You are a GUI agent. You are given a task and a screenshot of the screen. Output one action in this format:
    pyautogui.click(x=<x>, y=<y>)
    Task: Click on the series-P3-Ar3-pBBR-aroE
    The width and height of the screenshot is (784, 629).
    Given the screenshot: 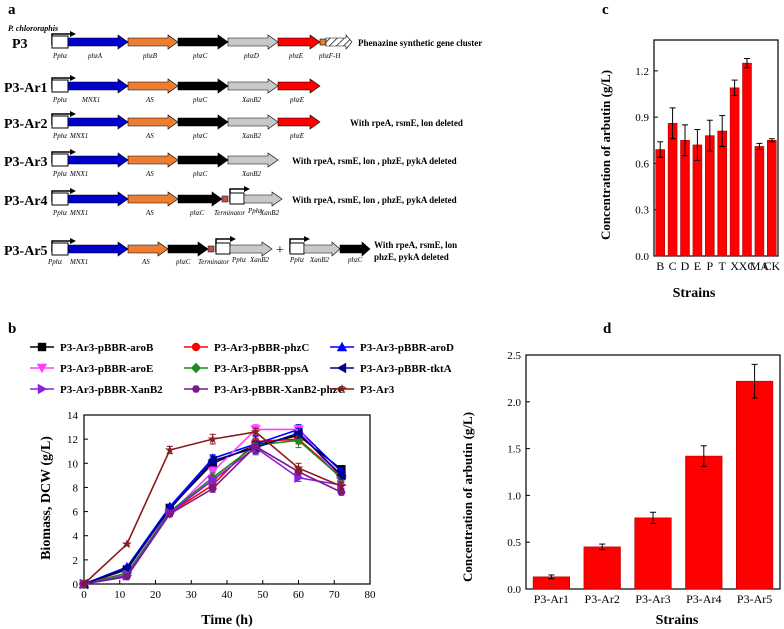 What is the action you would take?
    pyautogui.click(x=212, y=507)
    